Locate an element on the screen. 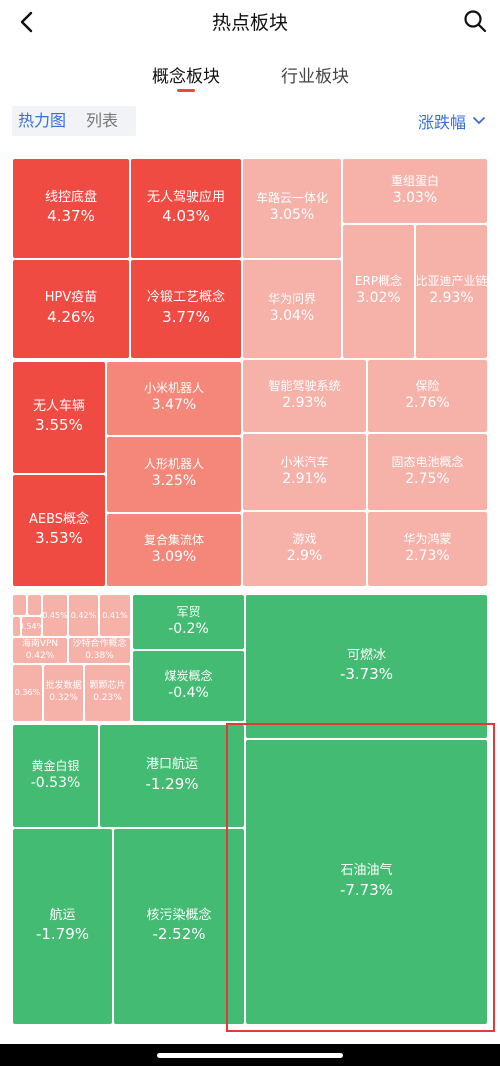 Image resolution: width=500 pixels, height=1066 pixels. sector-tile: 华为鸿蒙 2.73% is located at coordinates (427, 549).